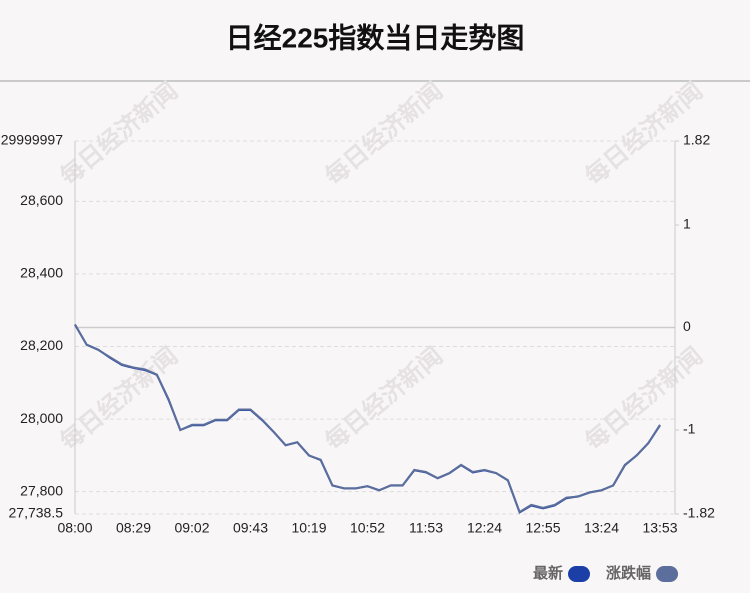 Image resolution: width=750 pixels, height=593 pixels. Describe the element at coordinates (426, 528) in the screenshot. I see `x-tick-label: 11:53` at that location.